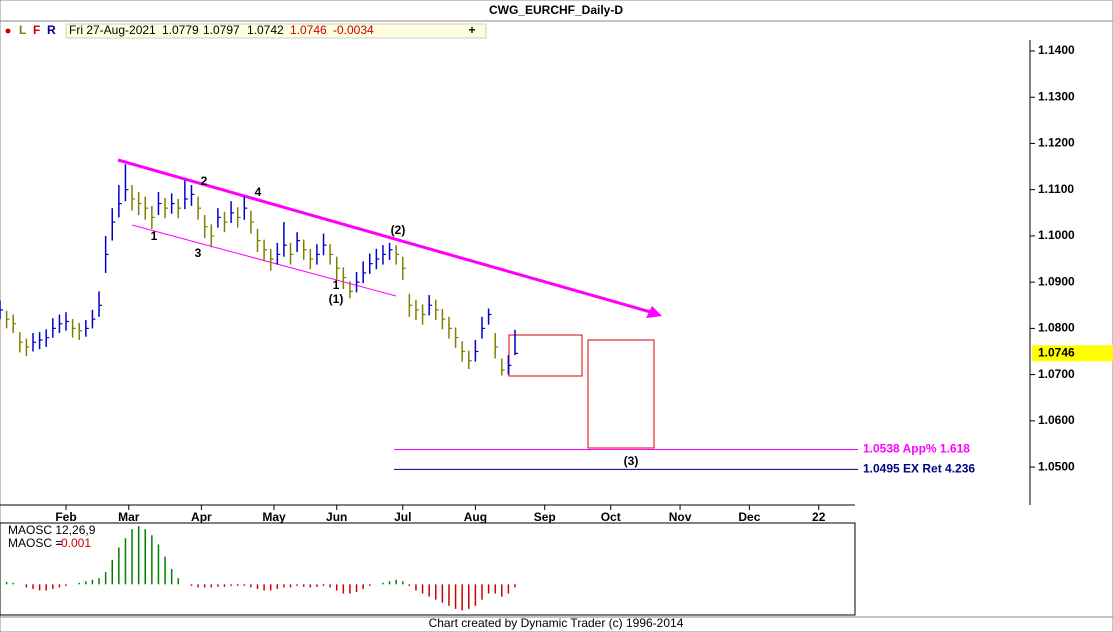 This screenshot has height=632, width=1113. Describe the element at coordinates (258, 192) in the screenshot. I see `wave-label: 4` at that location.